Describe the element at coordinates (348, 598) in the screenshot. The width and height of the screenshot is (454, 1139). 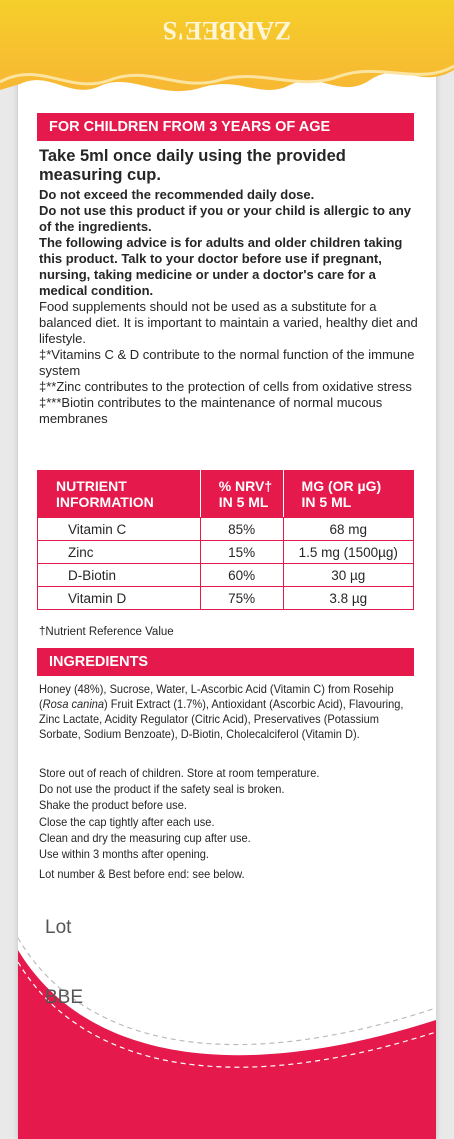
I see `table-cell: 3.8 µg` at that location.